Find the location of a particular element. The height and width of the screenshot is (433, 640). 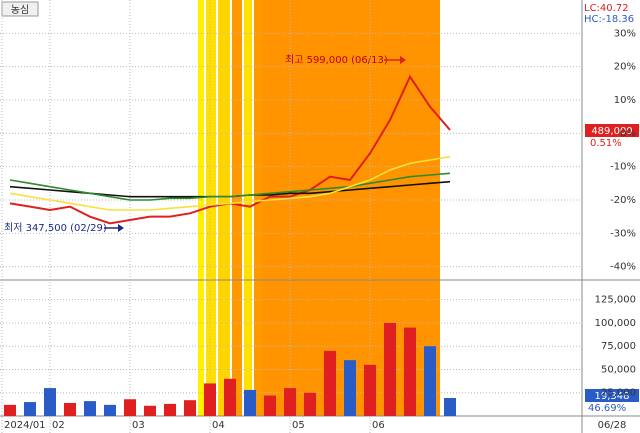

y-tick-label: 10% is located at coordinates (625, 100).